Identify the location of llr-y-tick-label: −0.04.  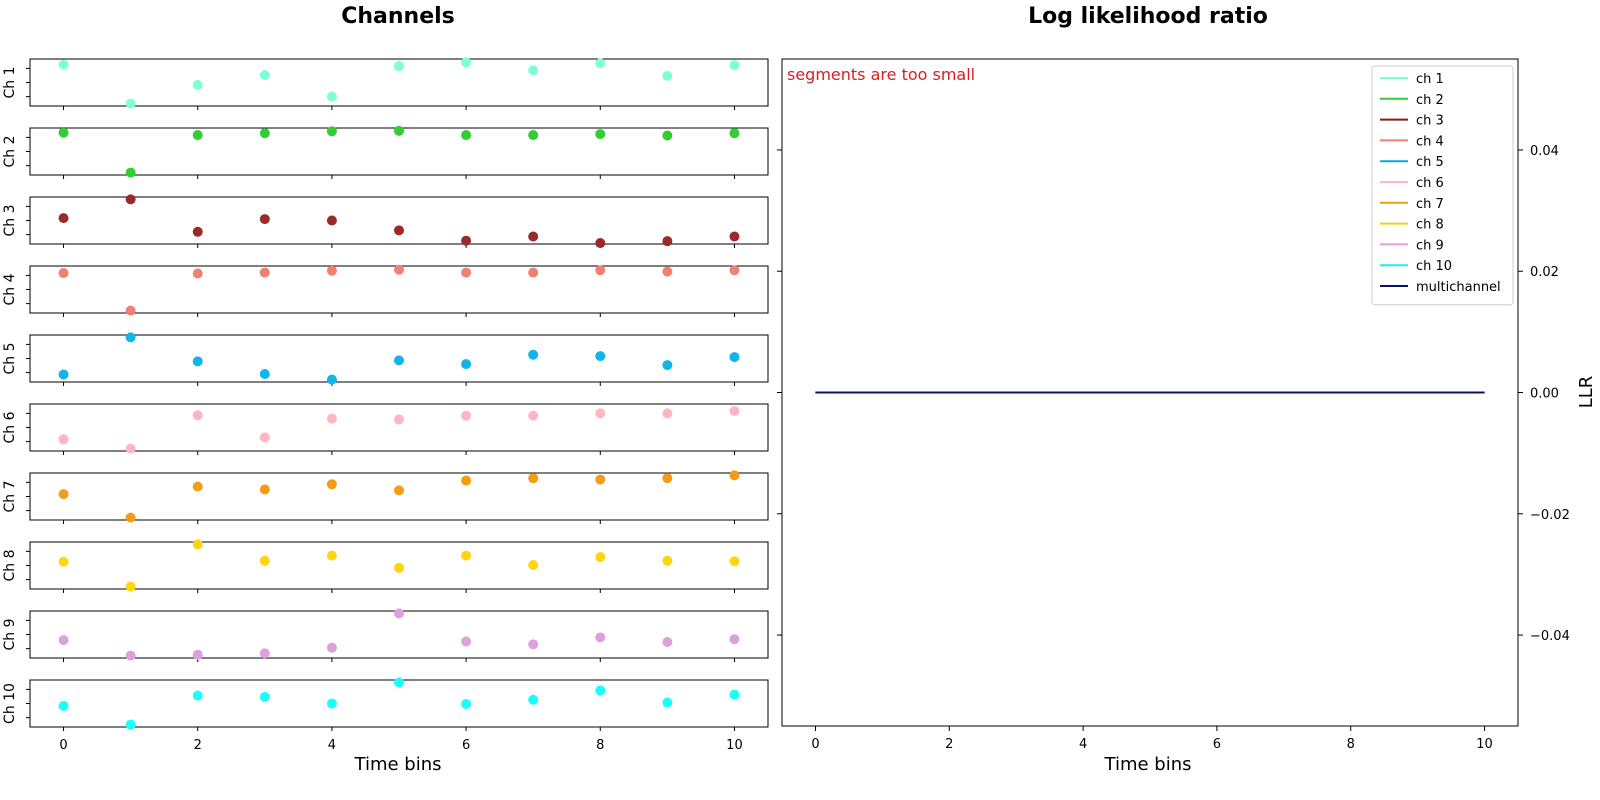
(1550, 636).